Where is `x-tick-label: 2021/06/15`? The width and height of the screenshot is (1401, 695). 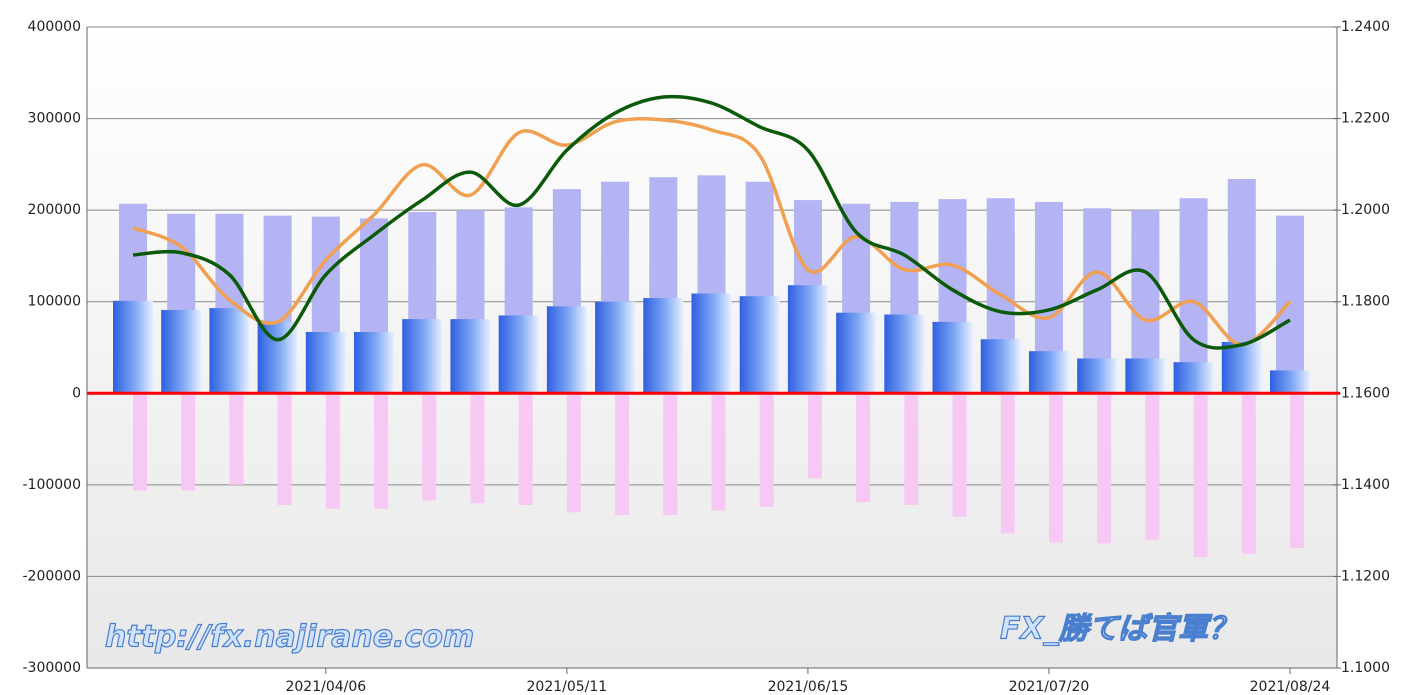 x-tick-label: 2021/06/15 is located at coordinates (808, 687).